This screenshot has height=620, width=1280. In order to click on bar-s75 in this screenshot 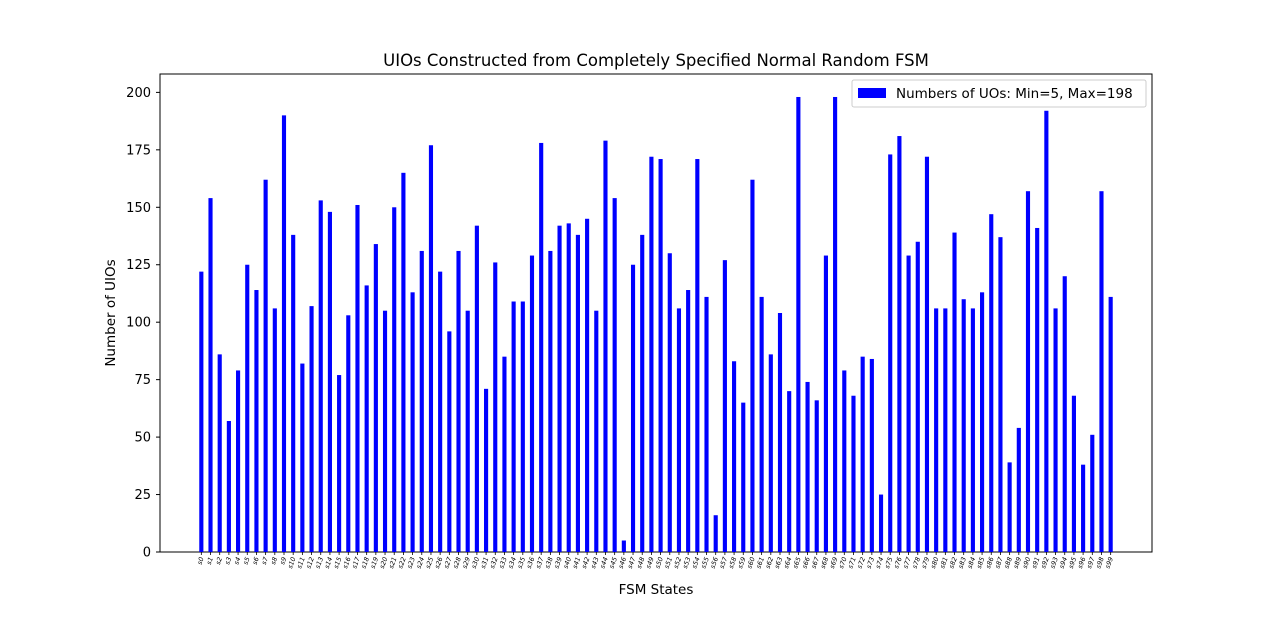, I will do `click(890, 353)`.